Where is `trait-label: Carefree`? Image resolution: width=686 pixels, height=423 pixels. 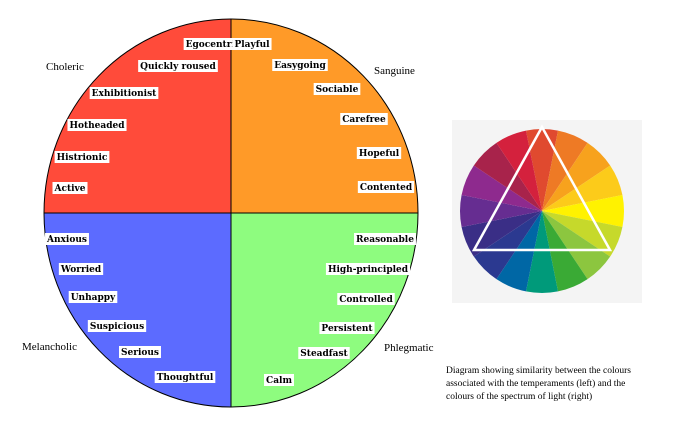 trait-label: Carefree is located at coordinates (364, 119).